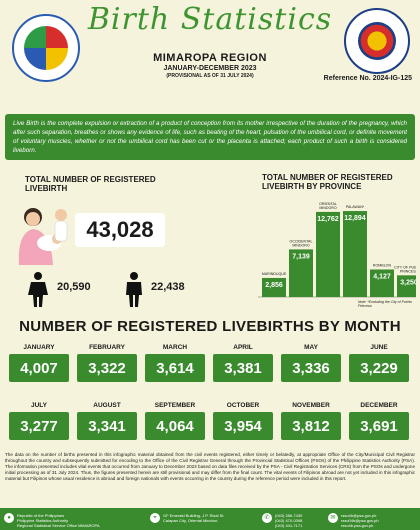 This screenshot has width=420, height=530. Describe the element at coordinates (90, 184) in the screenshot. I see `total-livebirth-title: TOTAL NUMBER OF REGISTERED LIVEBIRTH` at that location.